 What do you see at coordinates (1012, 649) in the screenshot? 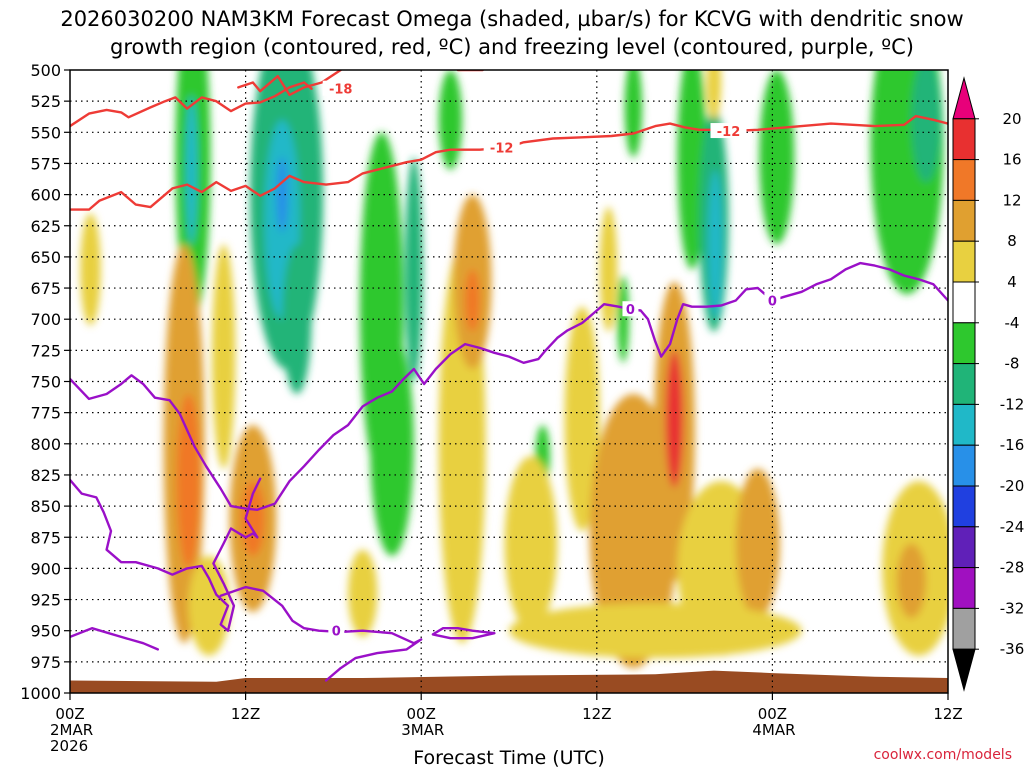
I see `colorbar-label: -36` at bounding box center [1012, 649].